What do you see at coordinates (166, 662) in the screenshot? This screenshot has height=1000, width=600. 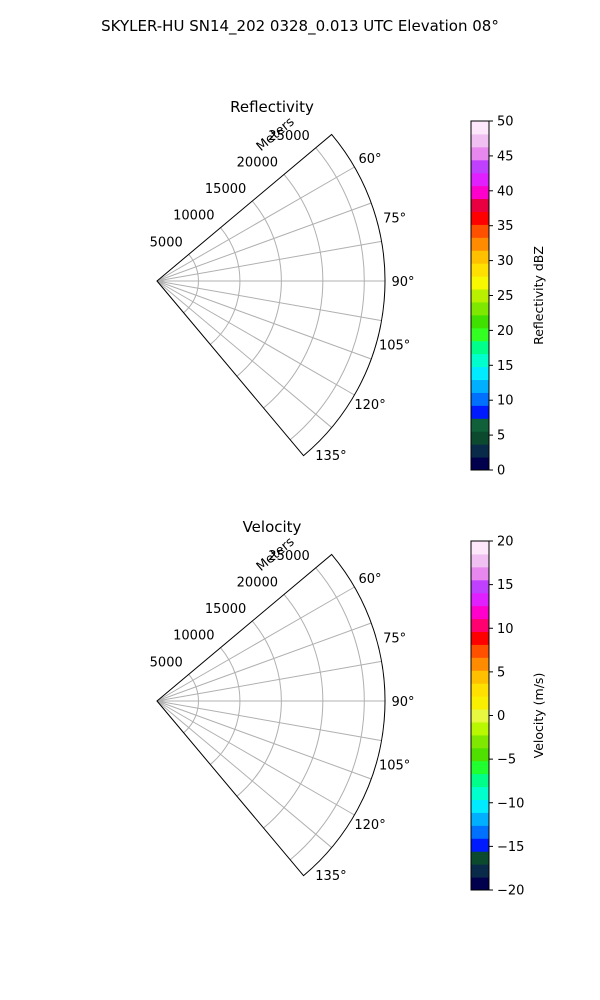 I see `r-tick-label: 5000` at bounding box center [166, 662].